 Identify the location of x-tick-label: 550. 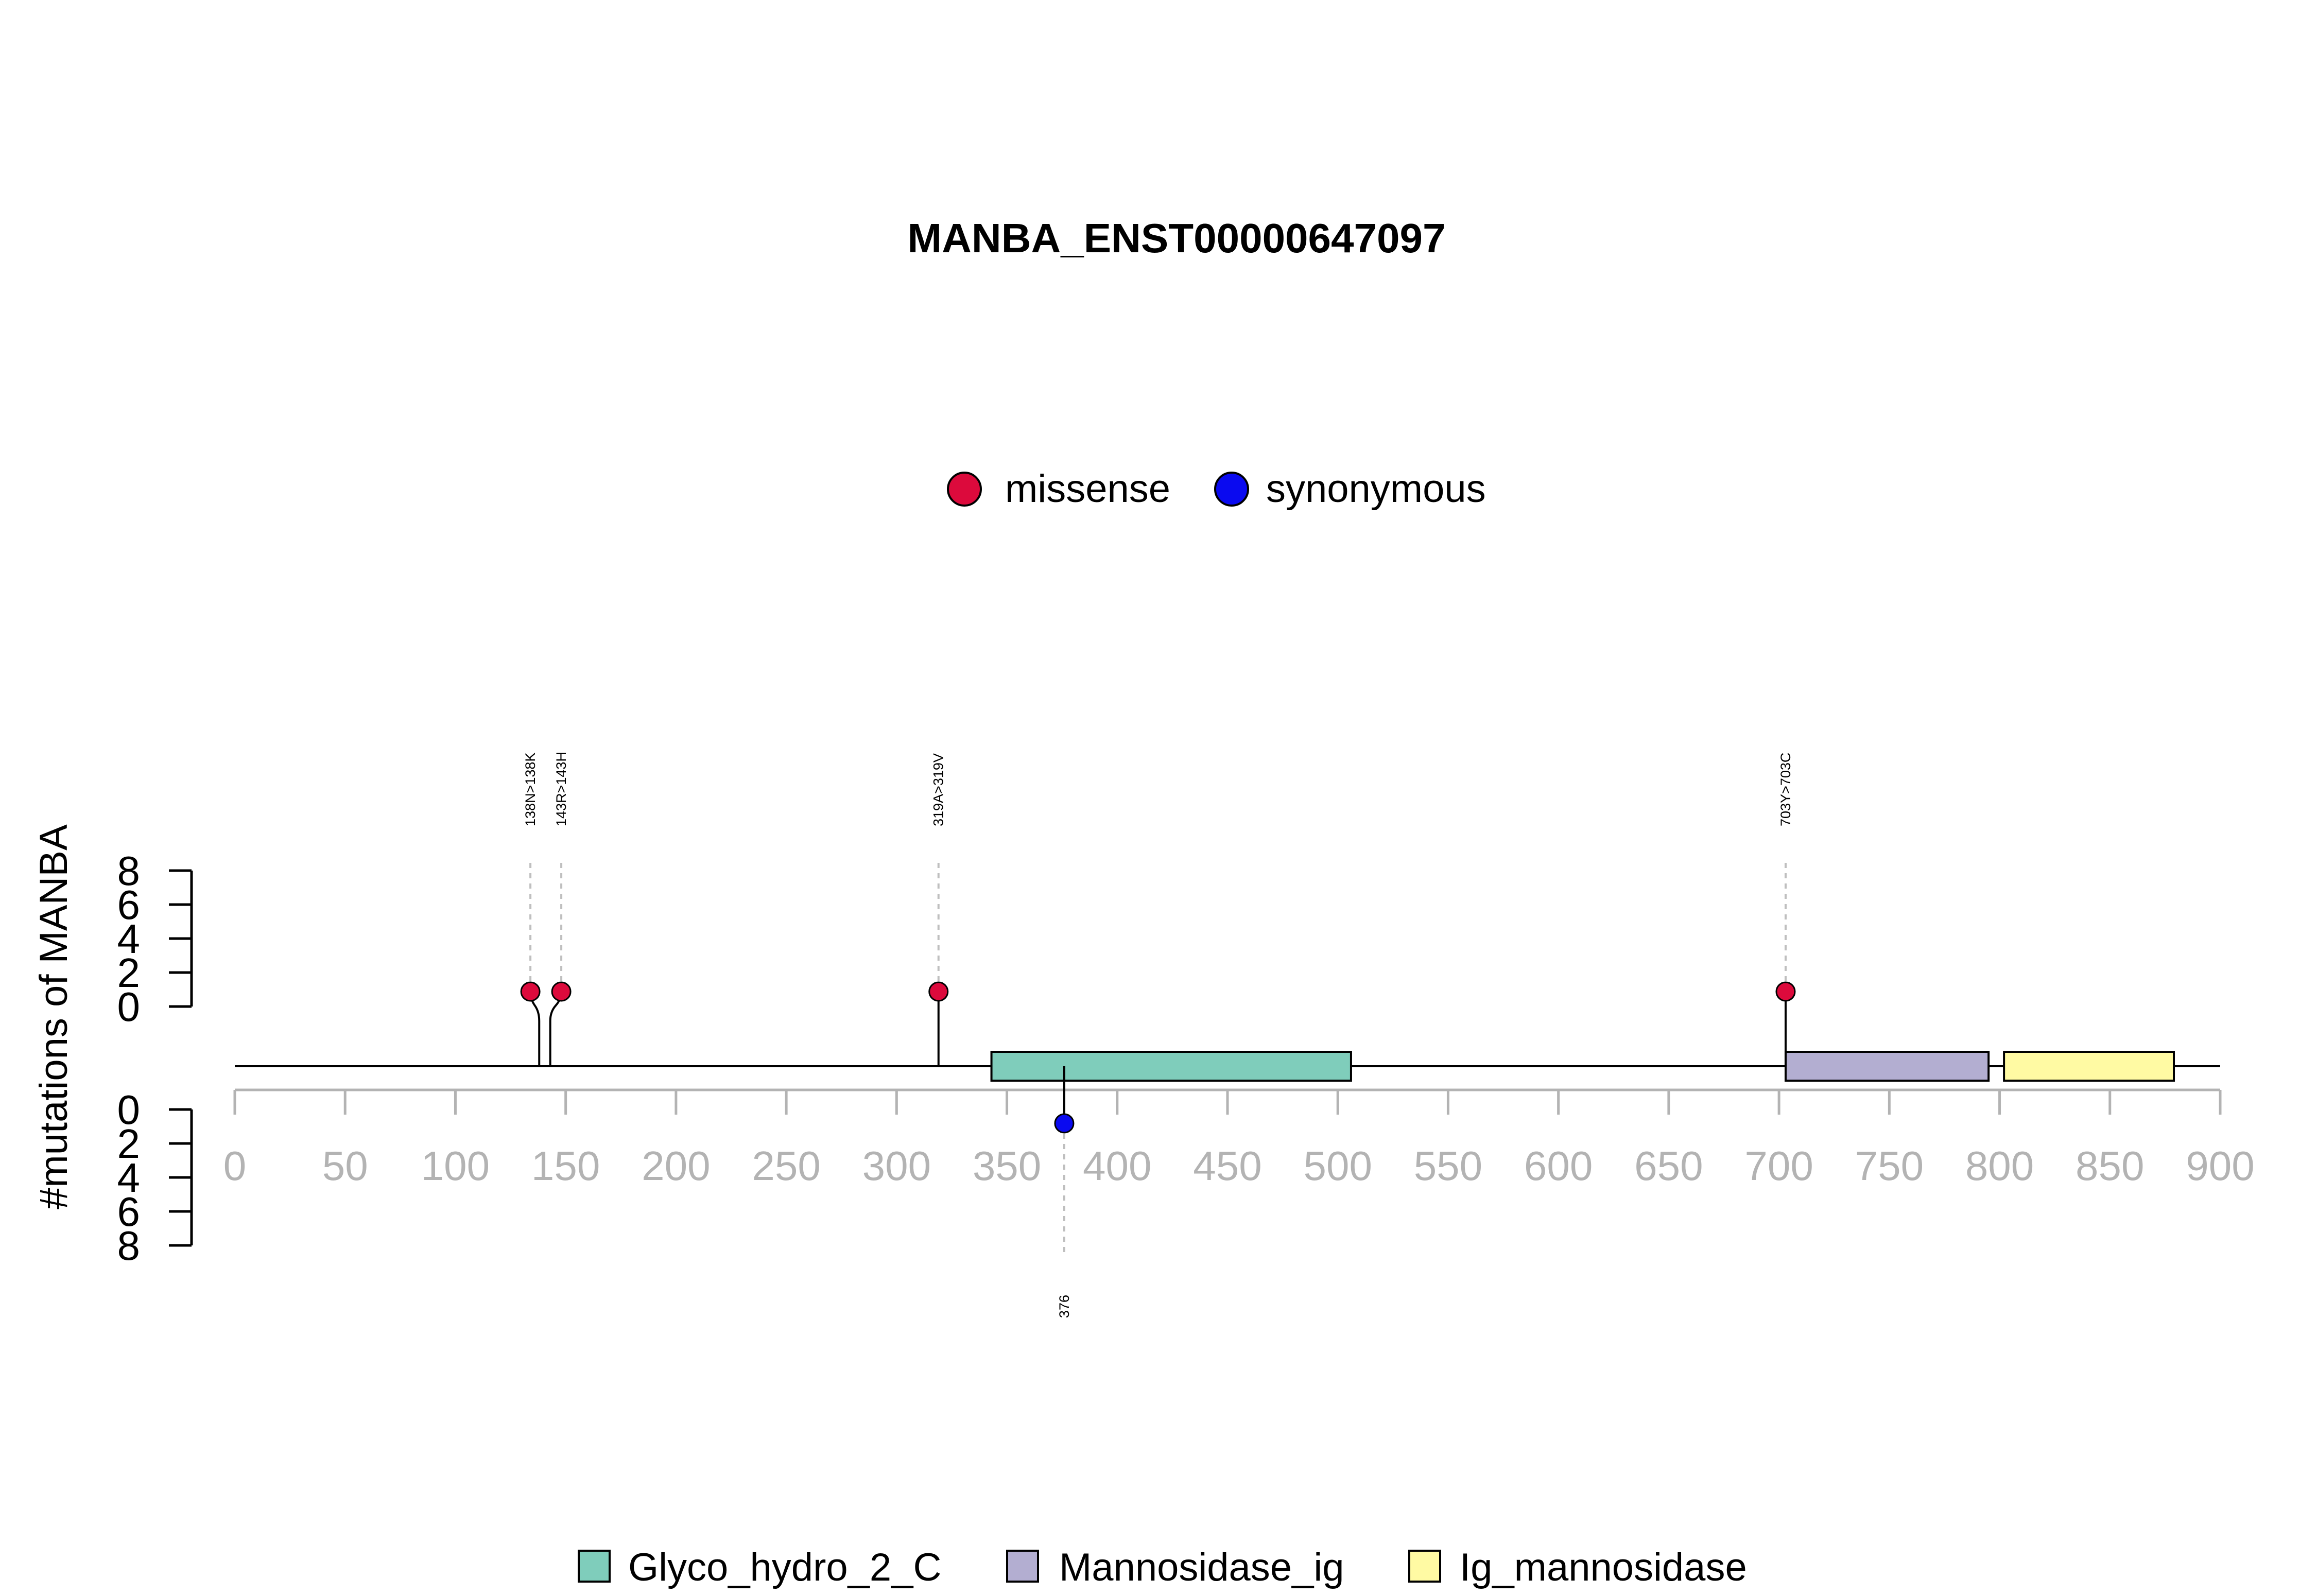
(1448, 1166).